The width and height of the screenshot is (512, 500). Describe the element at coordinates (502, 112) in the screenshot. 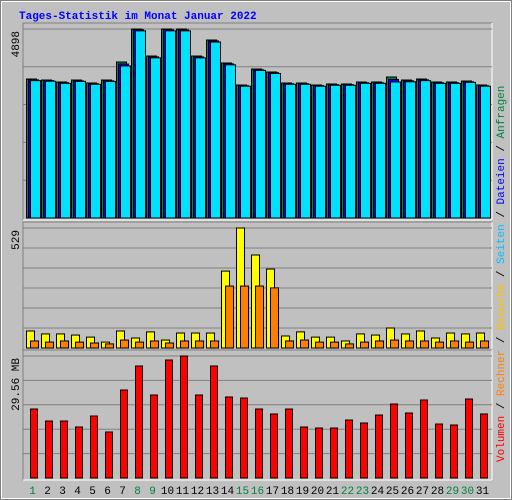

I see `legend-entry: Anfragen` at that location.